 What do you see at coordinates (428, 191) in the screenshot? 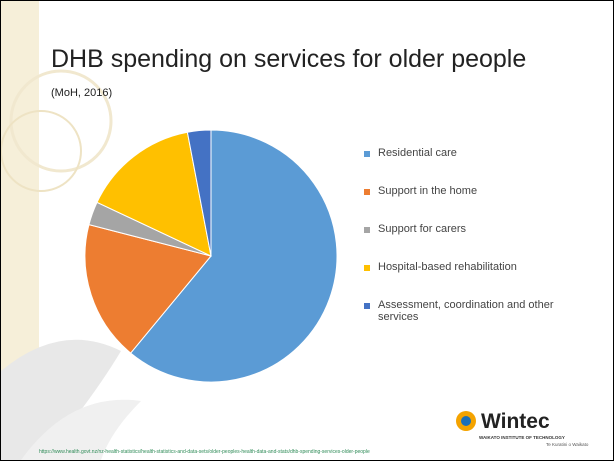
I see `legend-label: Support in the home` at bounding box center [428, 191].